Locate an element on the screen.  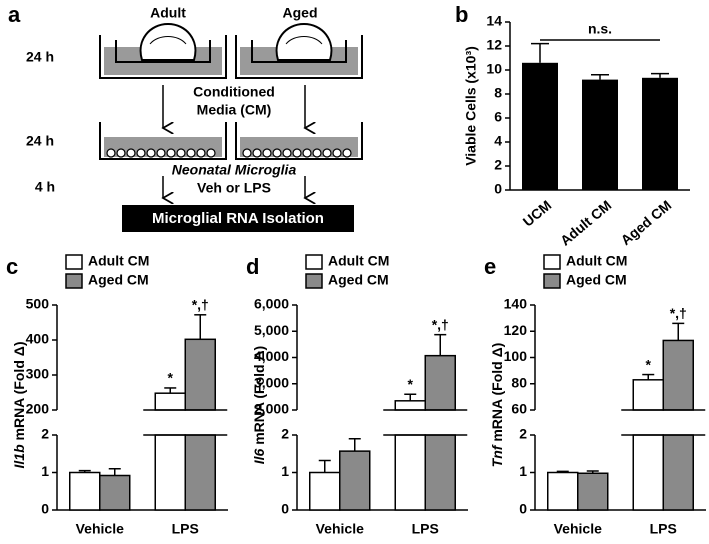
panel-label: e is located at coordinates (490, 266).